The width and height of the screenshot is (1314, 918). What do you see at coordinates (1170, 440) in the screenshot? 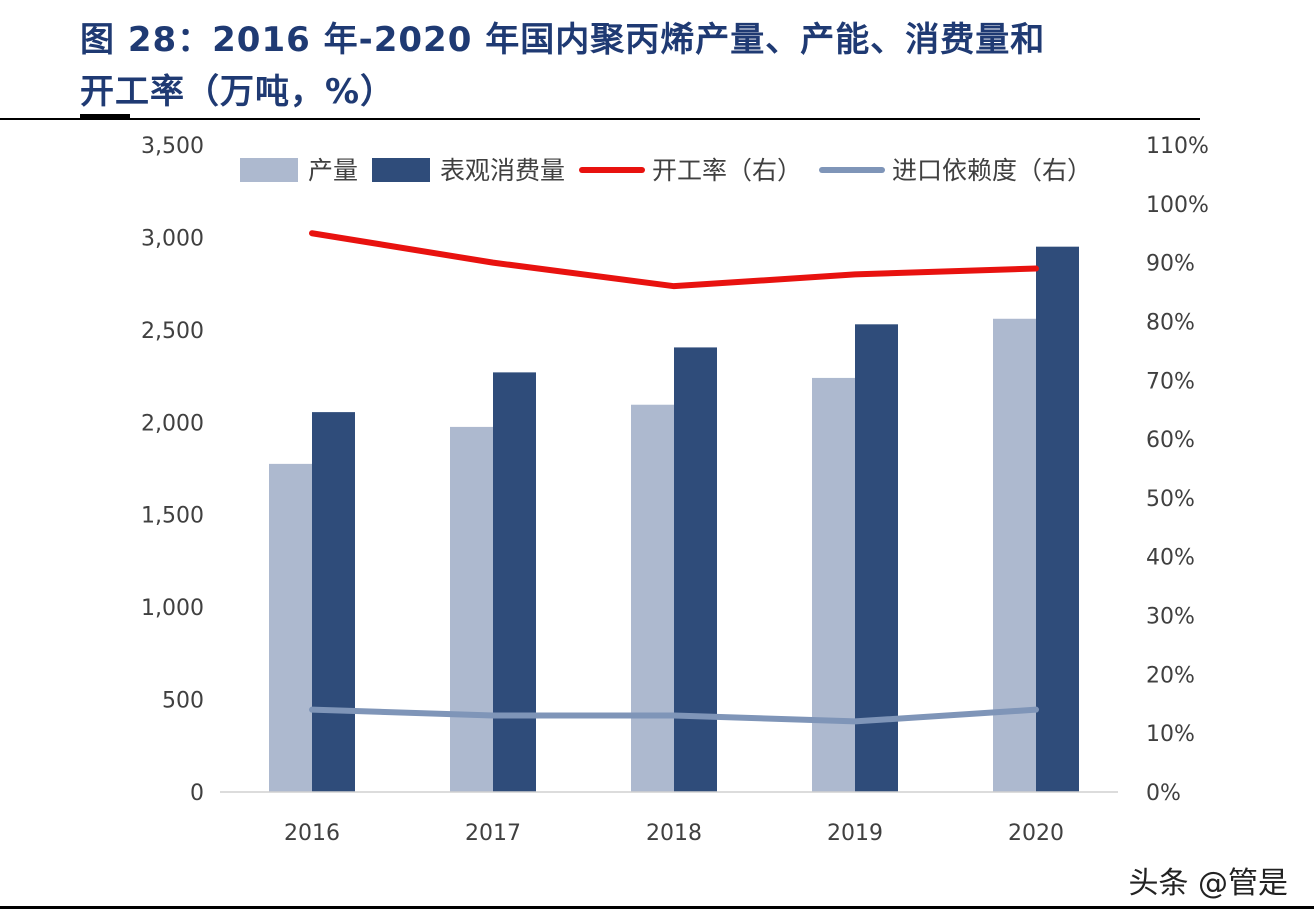
I see `right-tick-label: 60%` at bounding box center [1170, 440].